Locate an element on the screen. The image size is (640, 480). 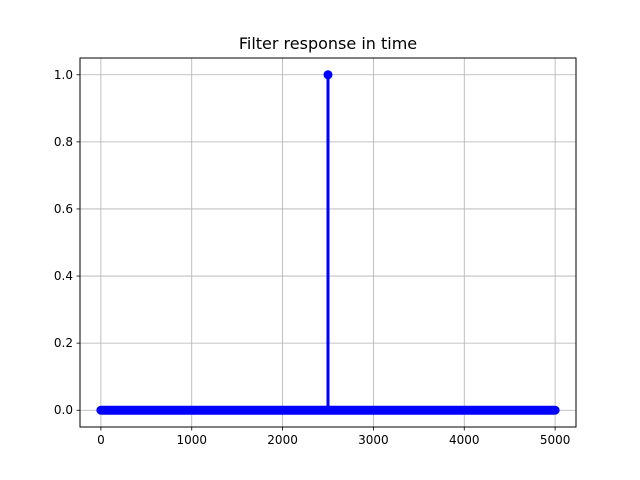
x-tick-label: 1000 is located at coordinates (191, 440).